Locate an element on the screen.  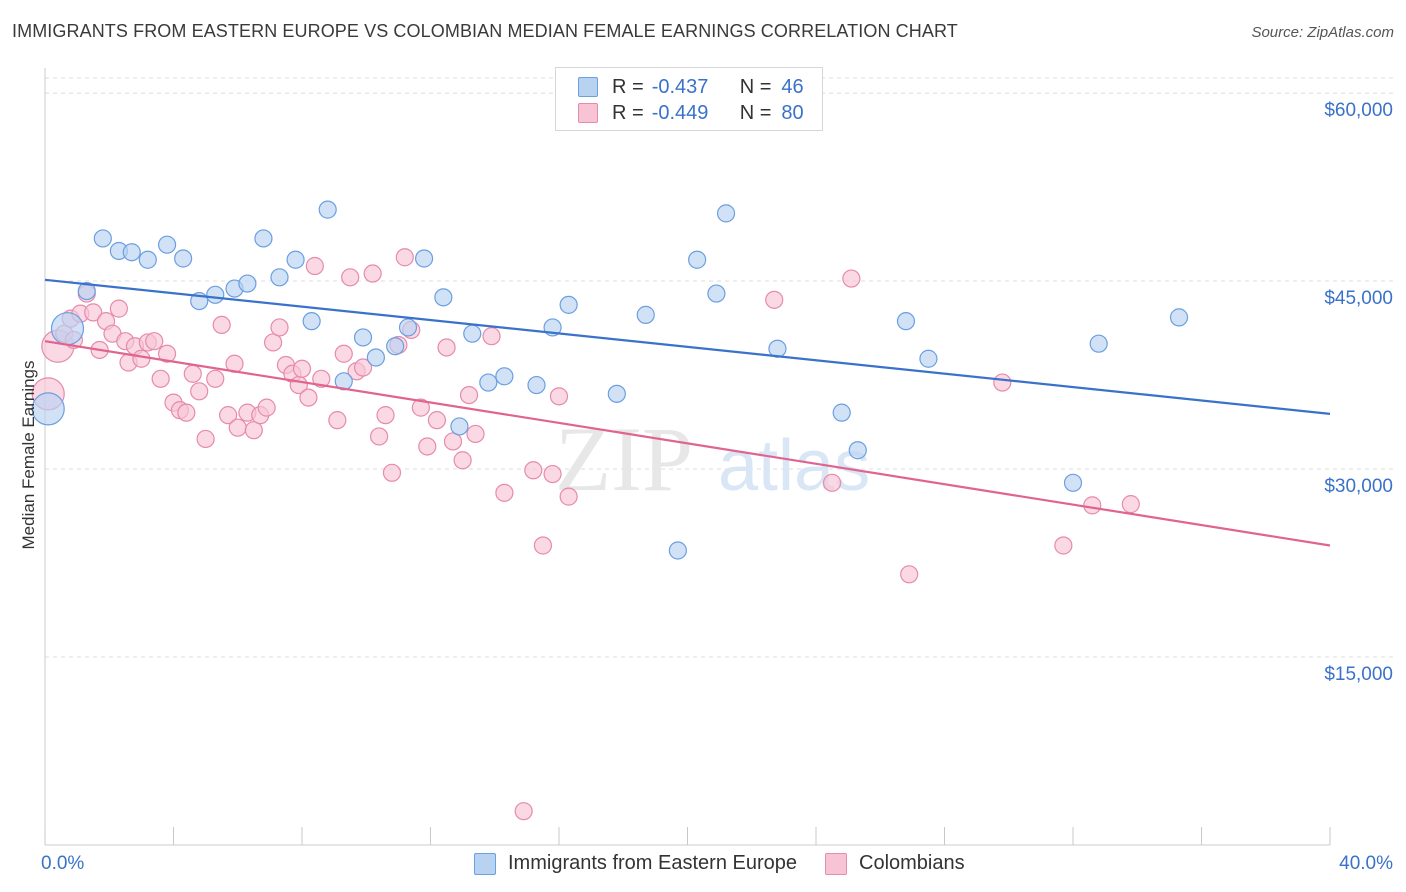
y-tick-label: $45,000 is located at coordinates (1358, 298).